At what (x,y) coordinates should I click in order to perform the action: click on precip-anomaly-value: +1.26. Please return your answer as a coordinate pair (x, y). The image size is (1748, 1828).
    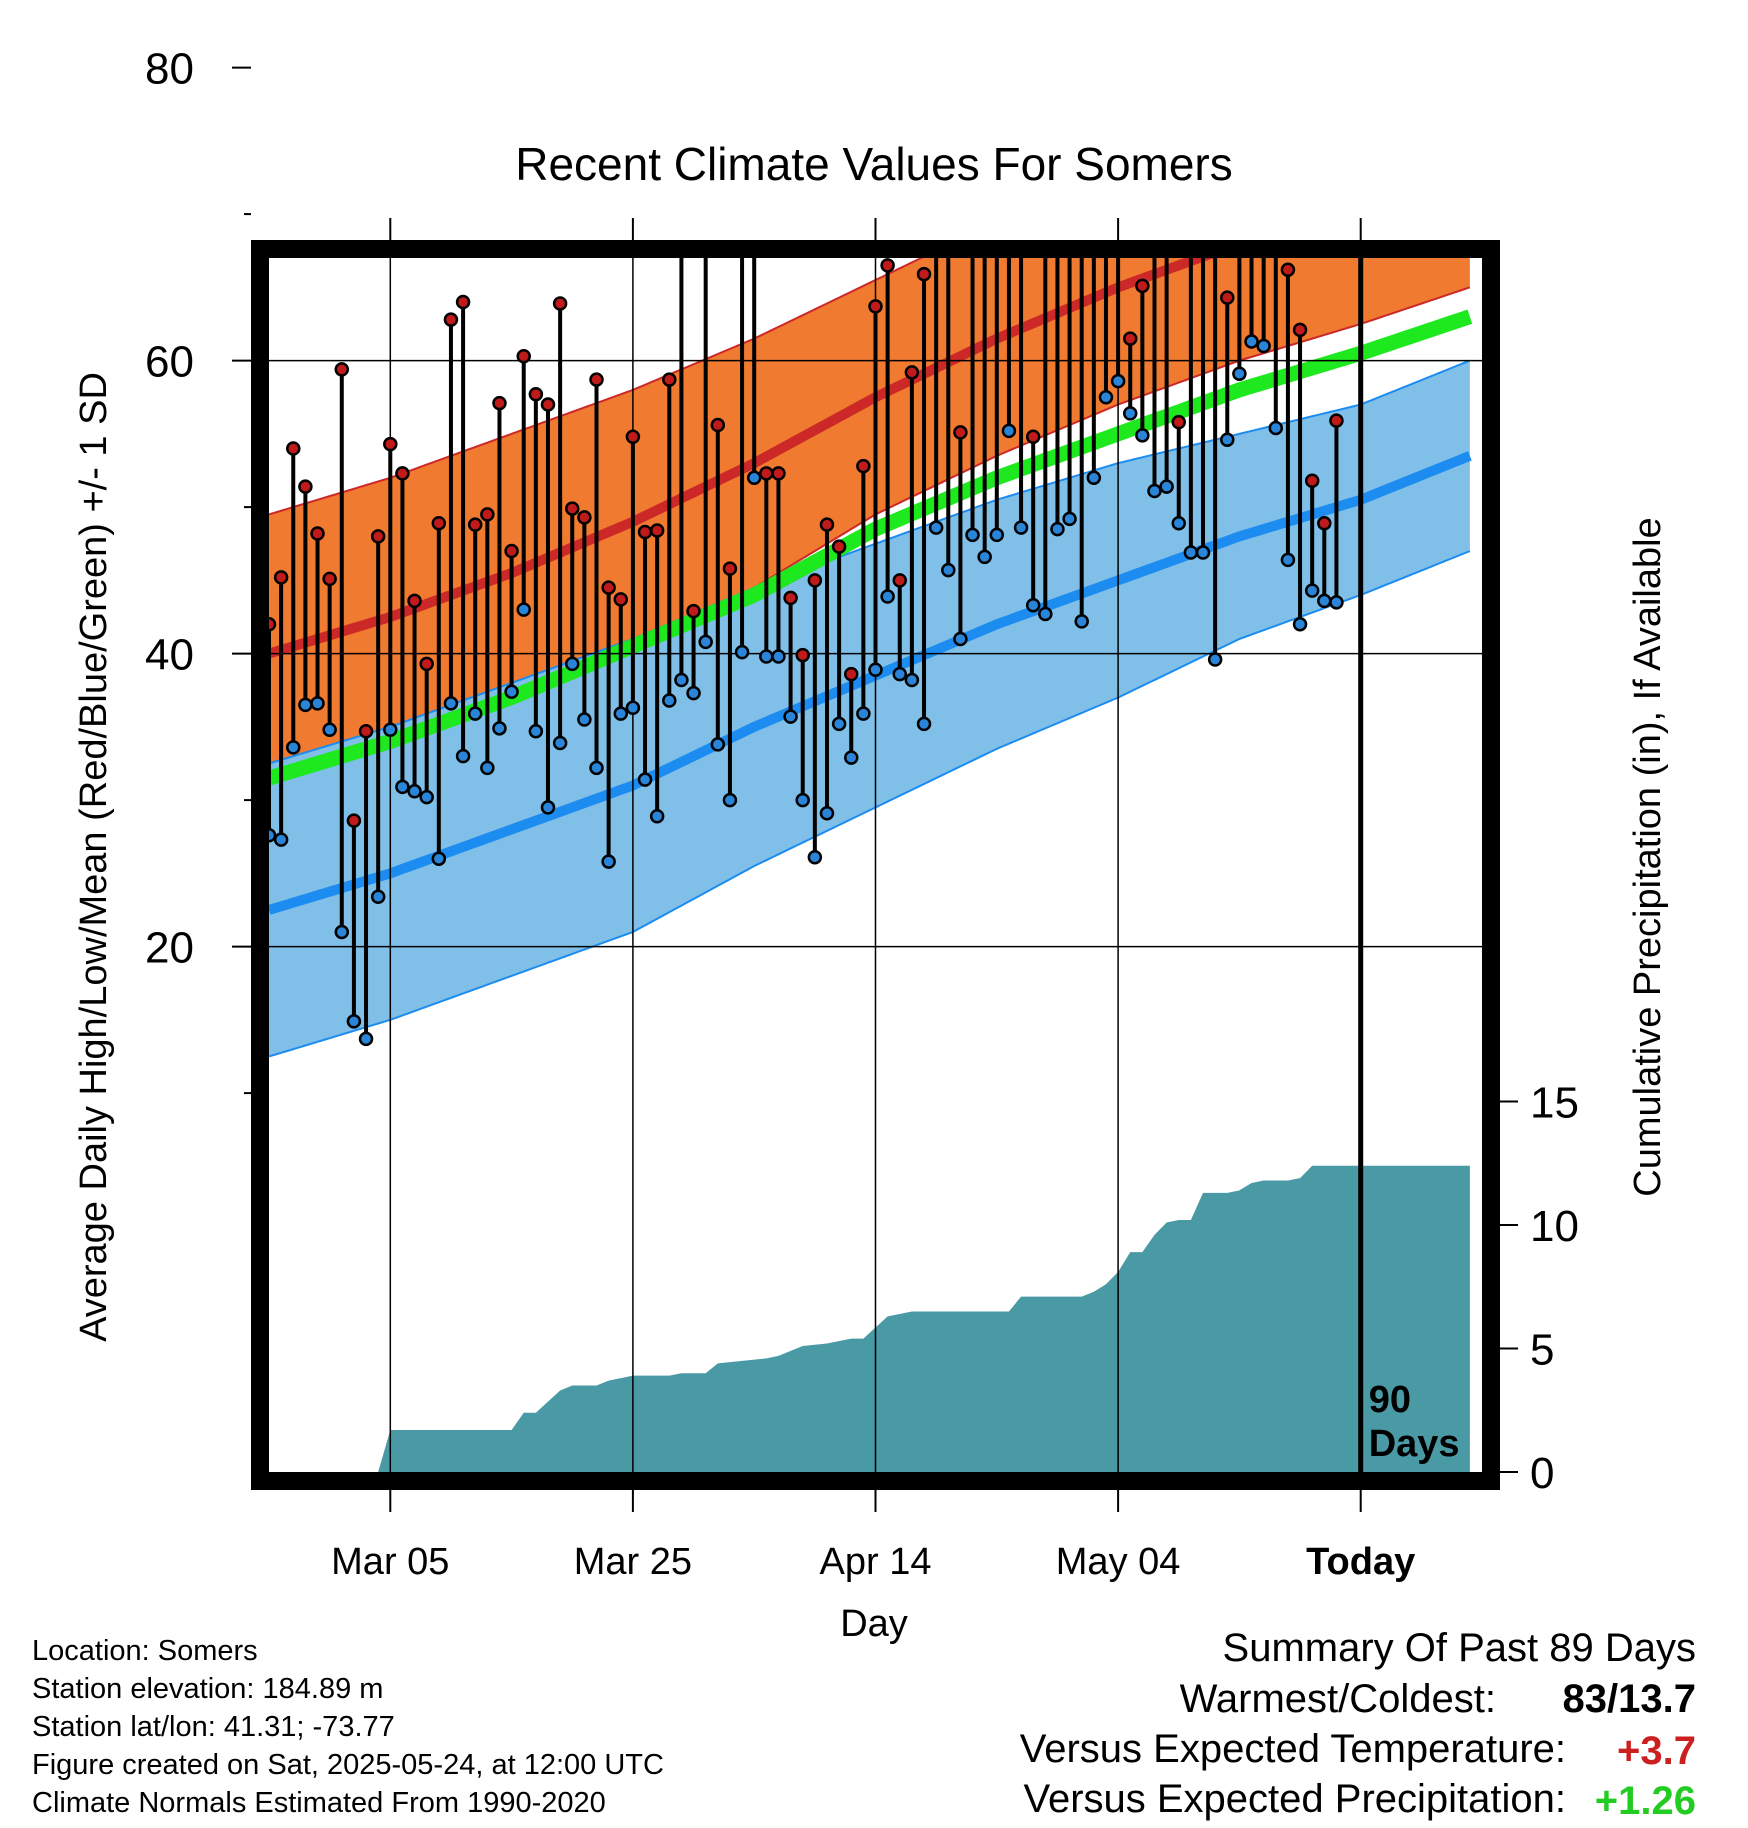
    Looking at the image, I should click on (1645, 1801).